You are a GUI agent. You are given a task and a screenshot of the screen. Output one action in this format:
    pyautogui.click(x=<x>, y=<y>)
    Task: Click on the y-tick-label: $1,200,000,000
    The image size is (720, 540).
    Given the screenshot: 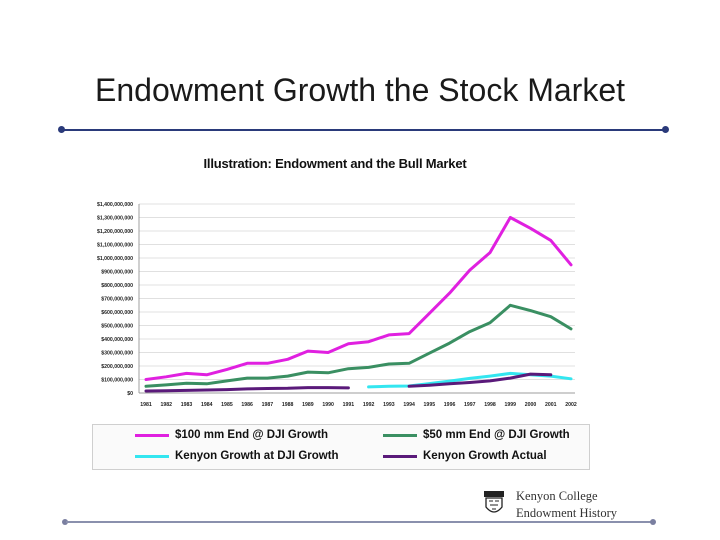 What is the action you would take?
    pyautogui.click(x=115, y=232)
    